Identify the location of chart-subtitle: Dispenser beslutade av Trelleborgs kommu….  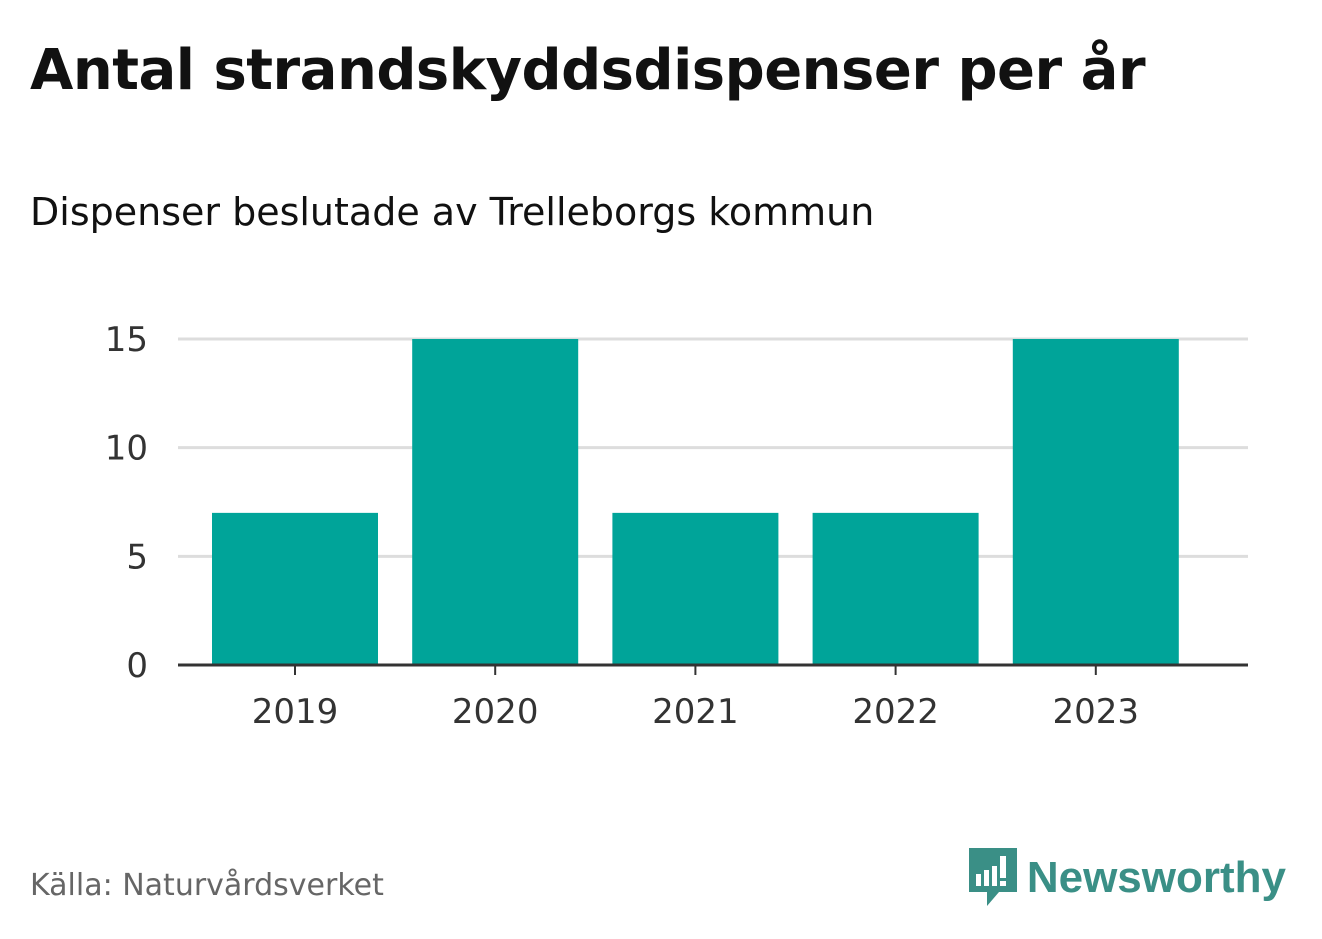
(452, 212).